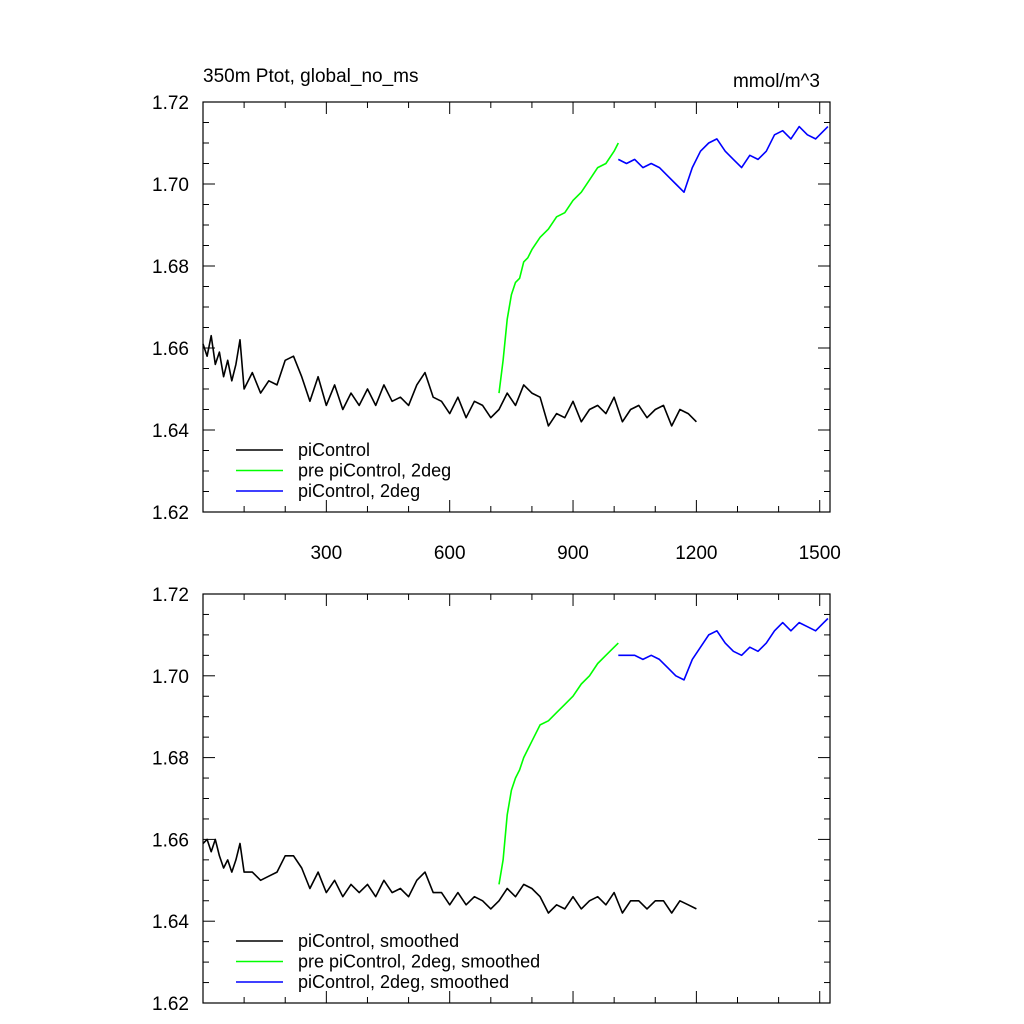 The image size is (1024, 1024). Describe the element at coordinates (573, 553) in the screenshot. I see `x-tick-label: 900` at that location.